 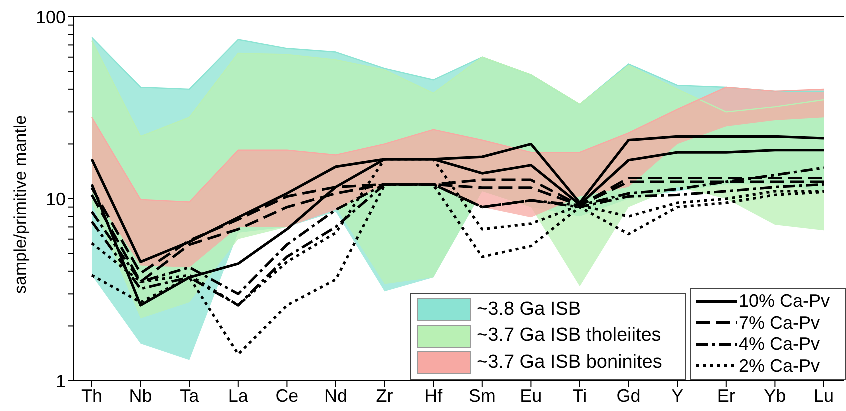 I want to click on x-tick-label: La, so click(x=239, y=396).